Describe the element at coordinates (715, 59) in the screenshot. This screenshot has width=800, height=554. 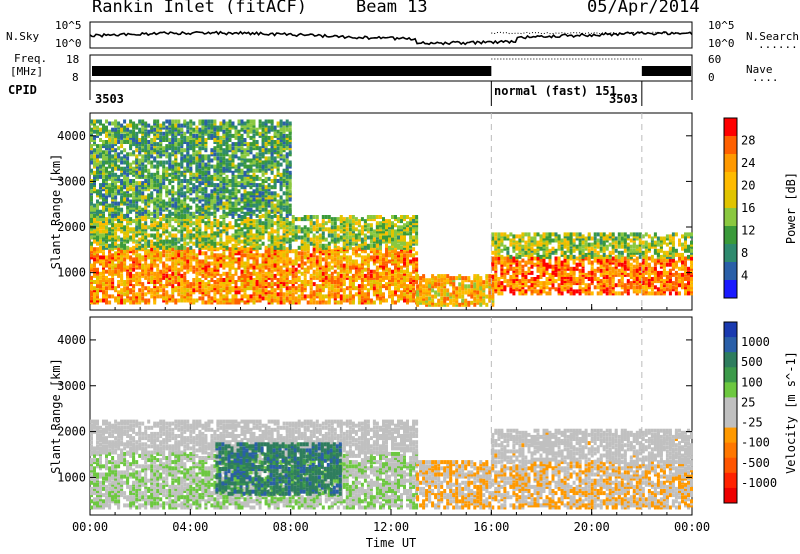
I see `nave-tick-high: 60` at that location.